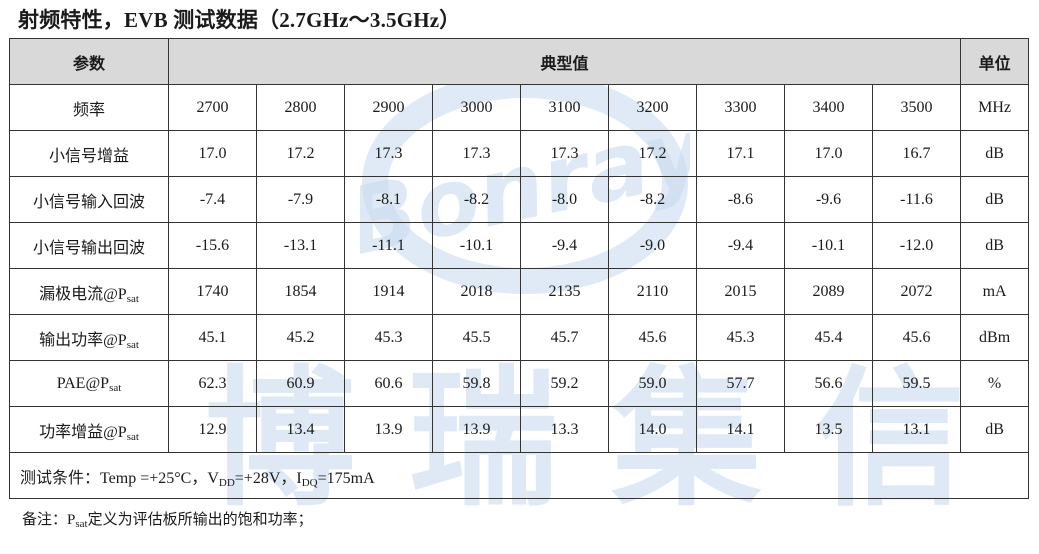 The width and height of the screenshot is (1039, 554). I want to click on value-cell: 59.5, so click(916, 383).